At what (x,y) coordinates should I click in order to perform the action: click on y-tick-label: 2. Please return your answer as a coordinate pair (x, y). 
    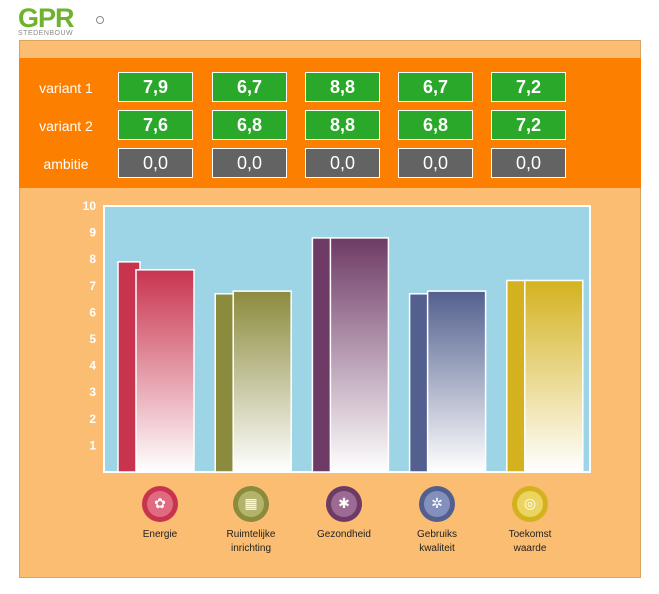
    Looking at the image, I should click on (92, 419).